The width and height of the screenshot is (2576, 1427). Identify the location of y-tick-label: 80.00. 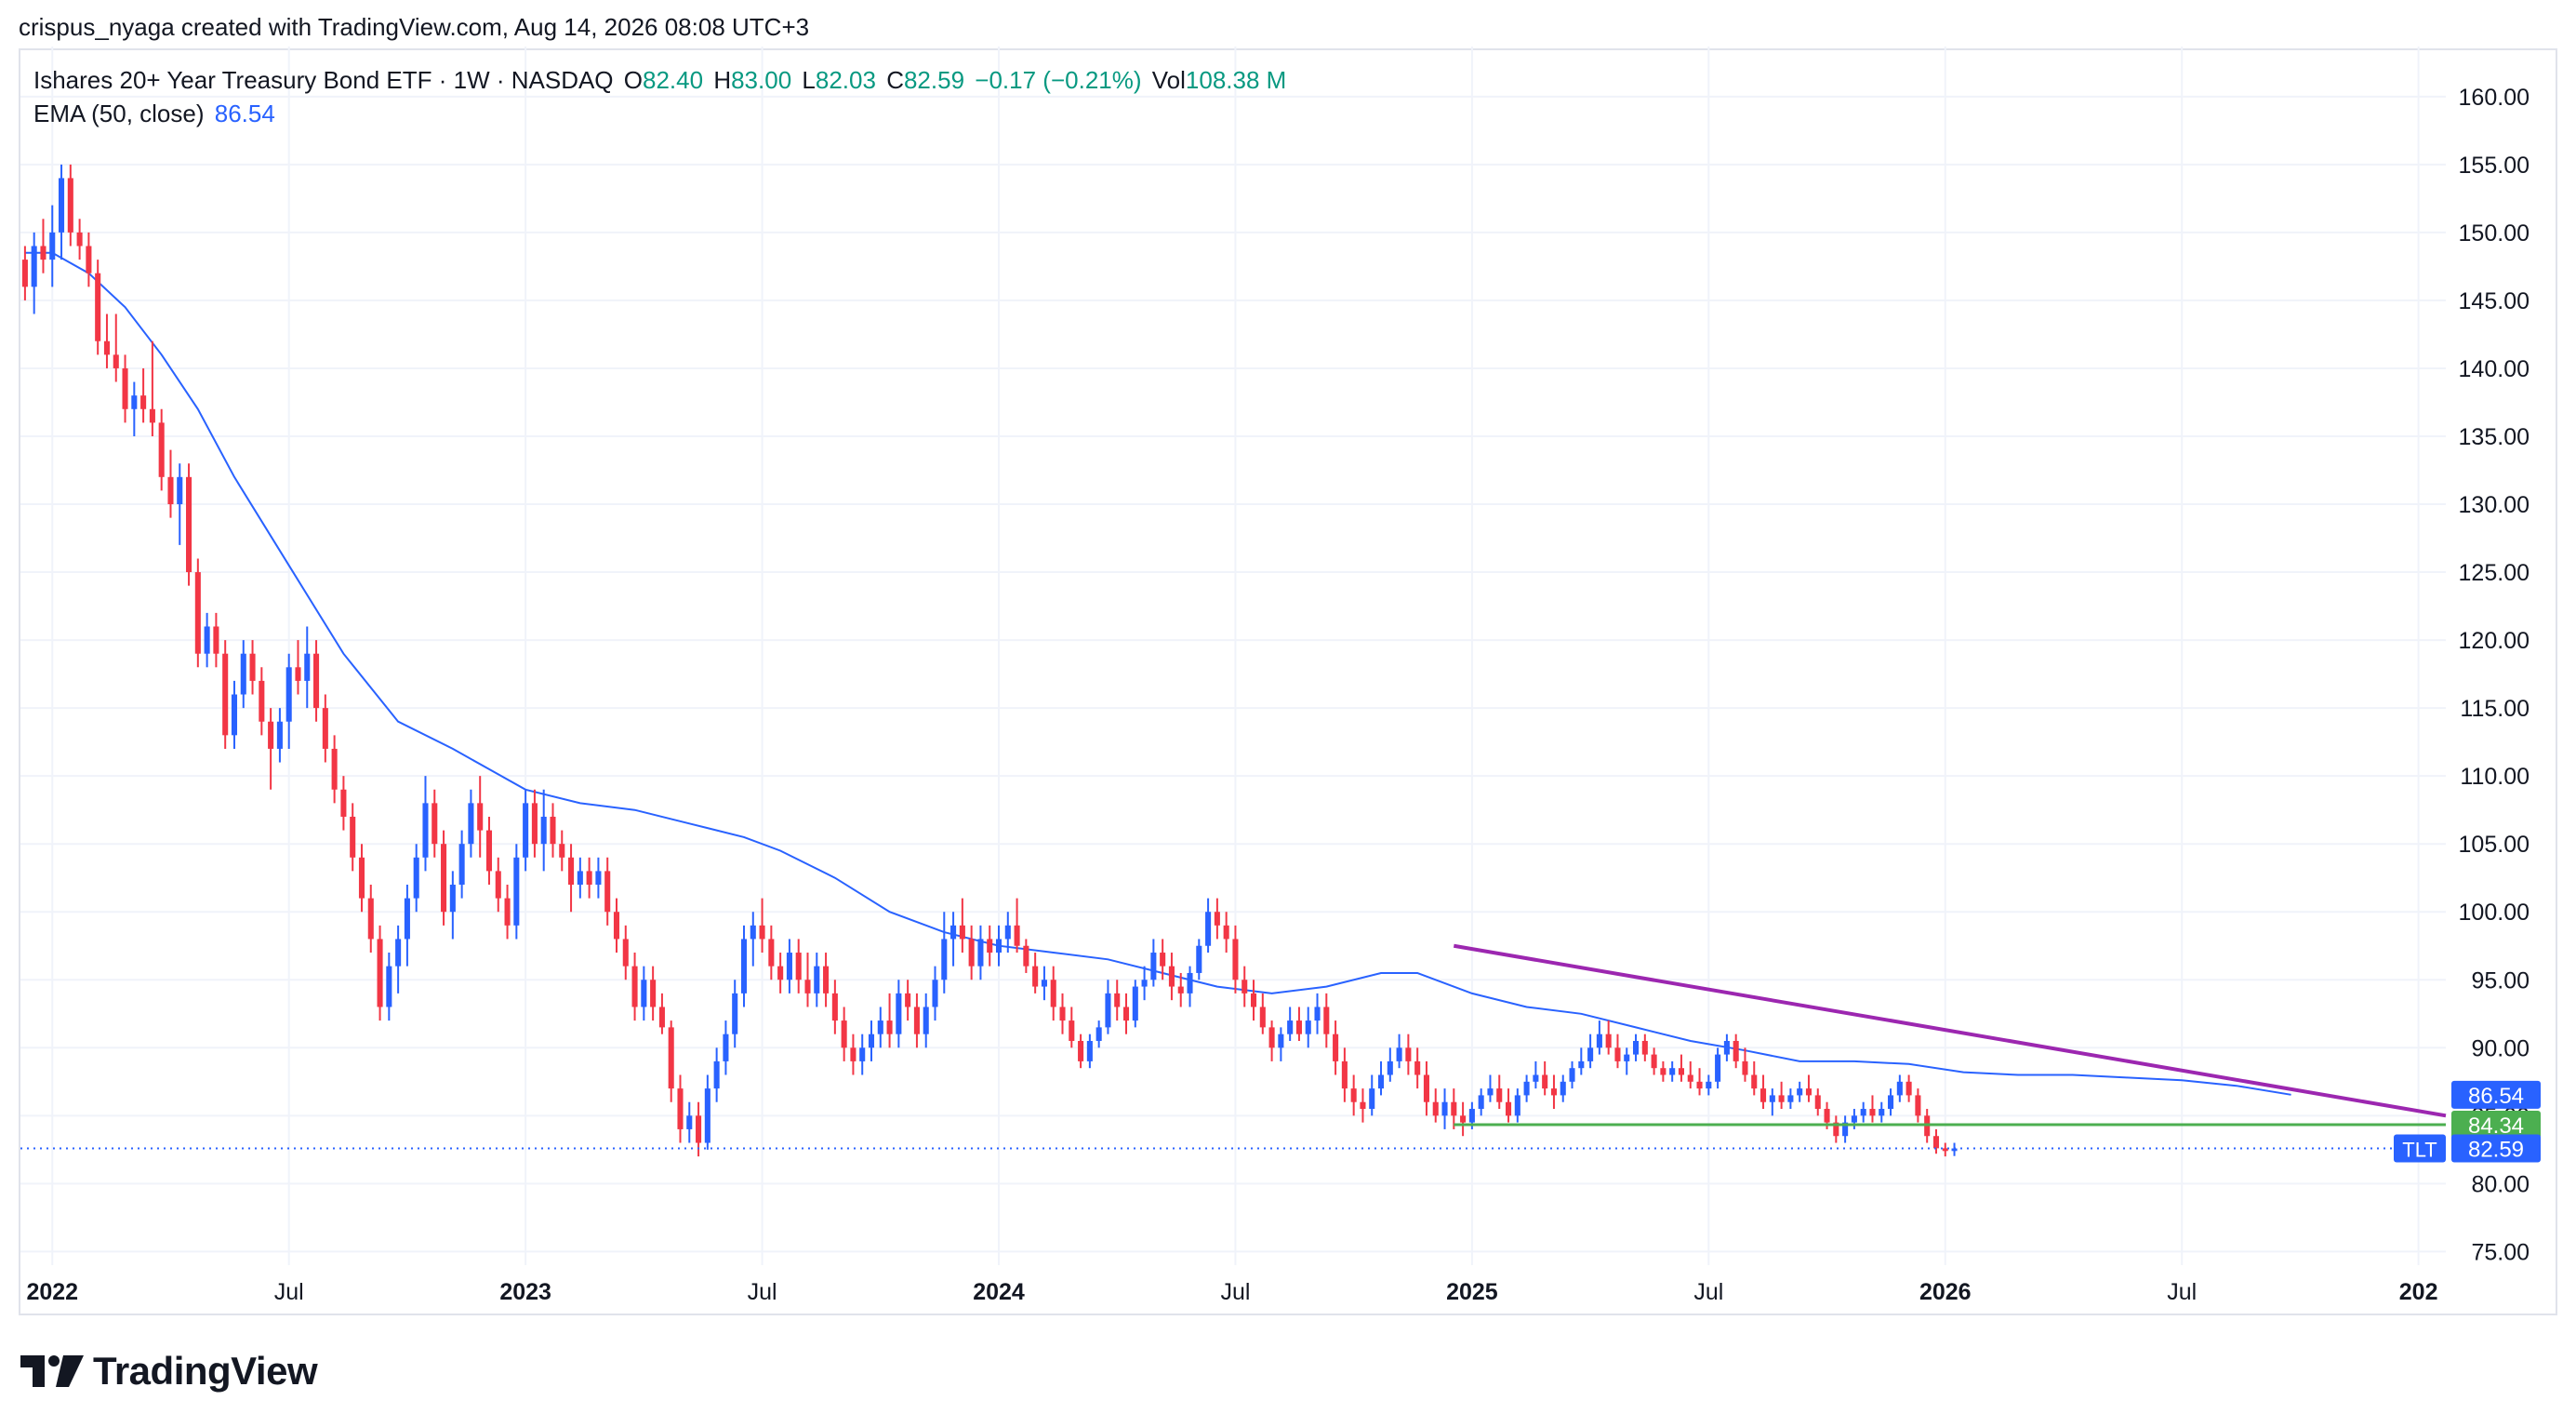
(2500, 1184).